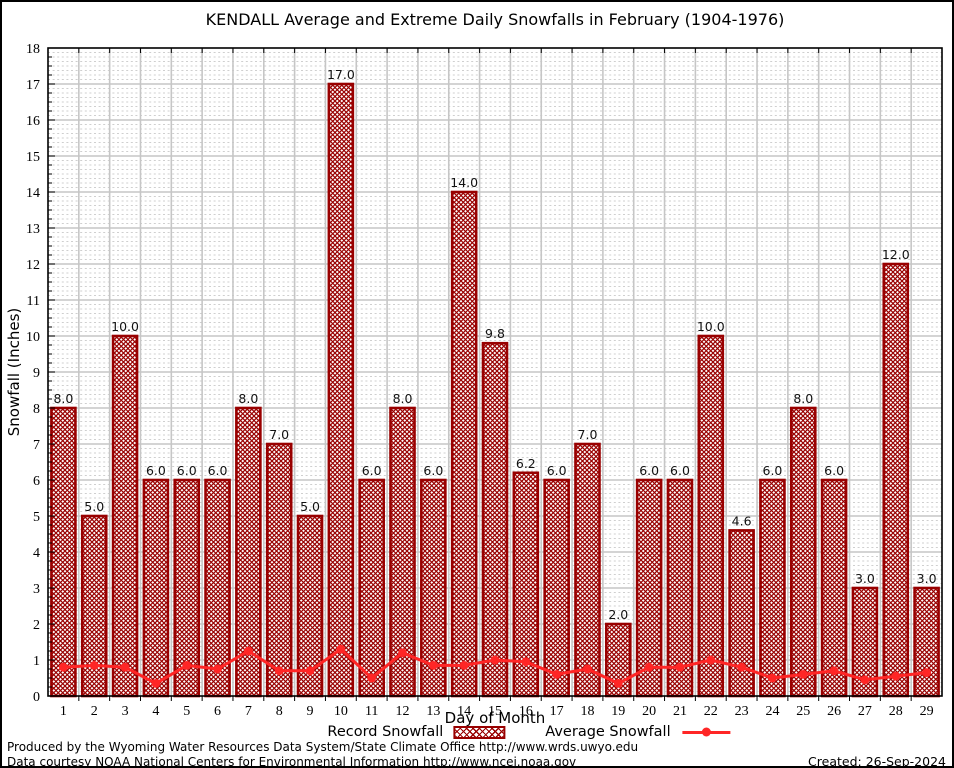 Image resolution: width=954 pixels, height=768 pixels. Describe the element at coordinates (742, 711) in the screenshot. I see `svg-text: 23` at that location.